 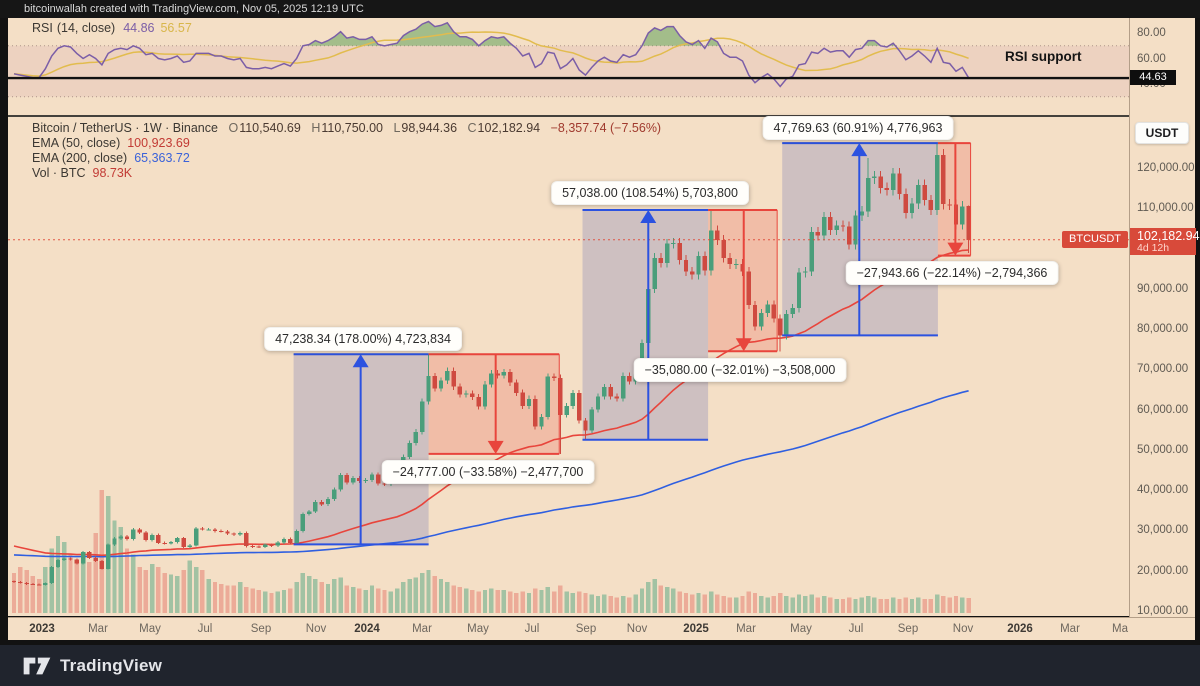 I want to click on time-tick-year: 2024, so click(x=367, y=629).